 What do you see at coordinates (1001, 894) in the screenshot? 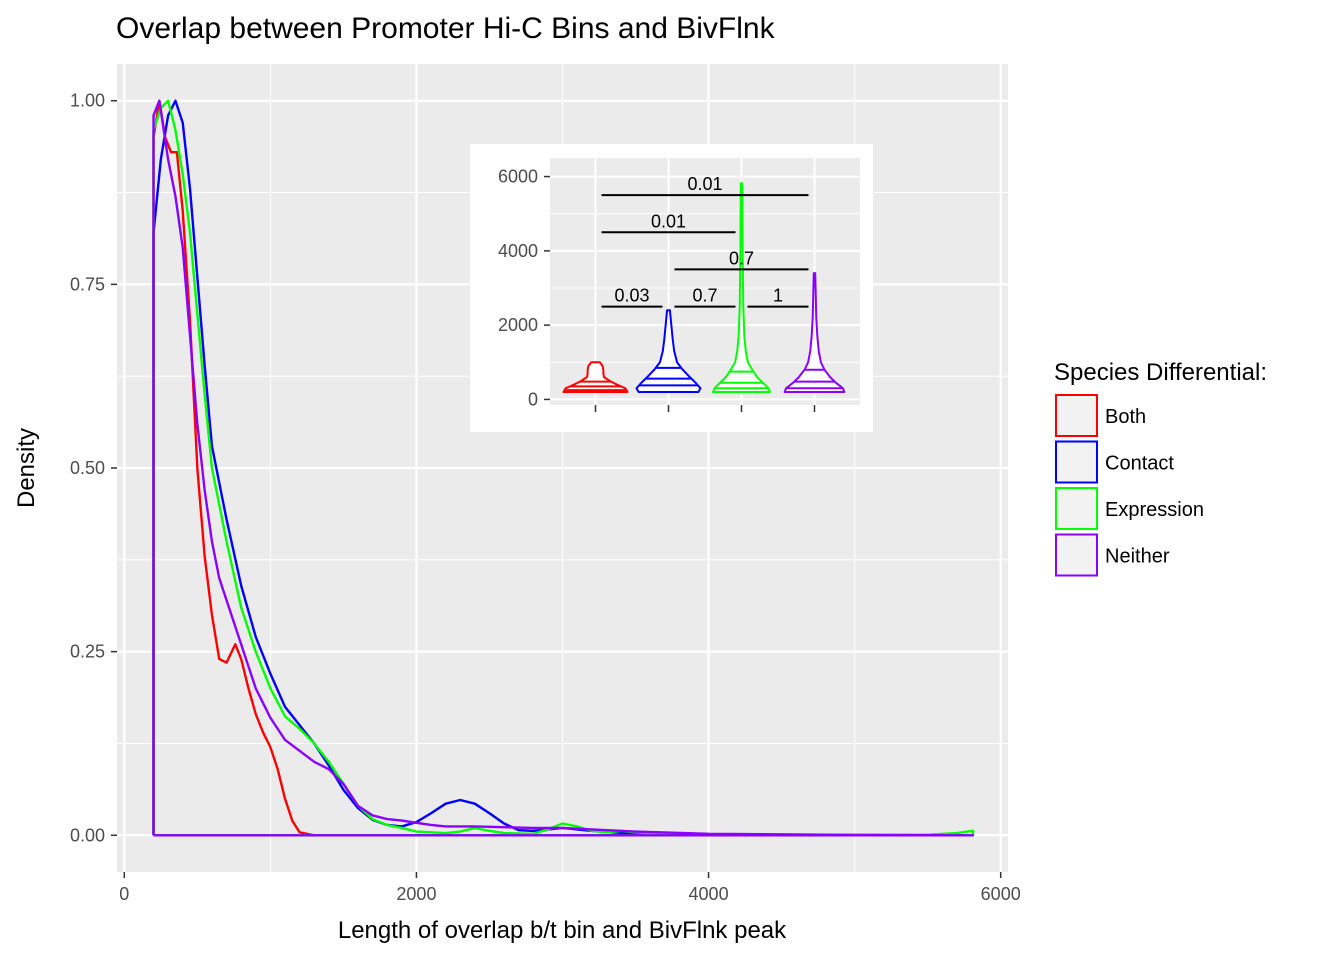
I see `x-tick-label: 6000` at bounding box center [1001, 894].